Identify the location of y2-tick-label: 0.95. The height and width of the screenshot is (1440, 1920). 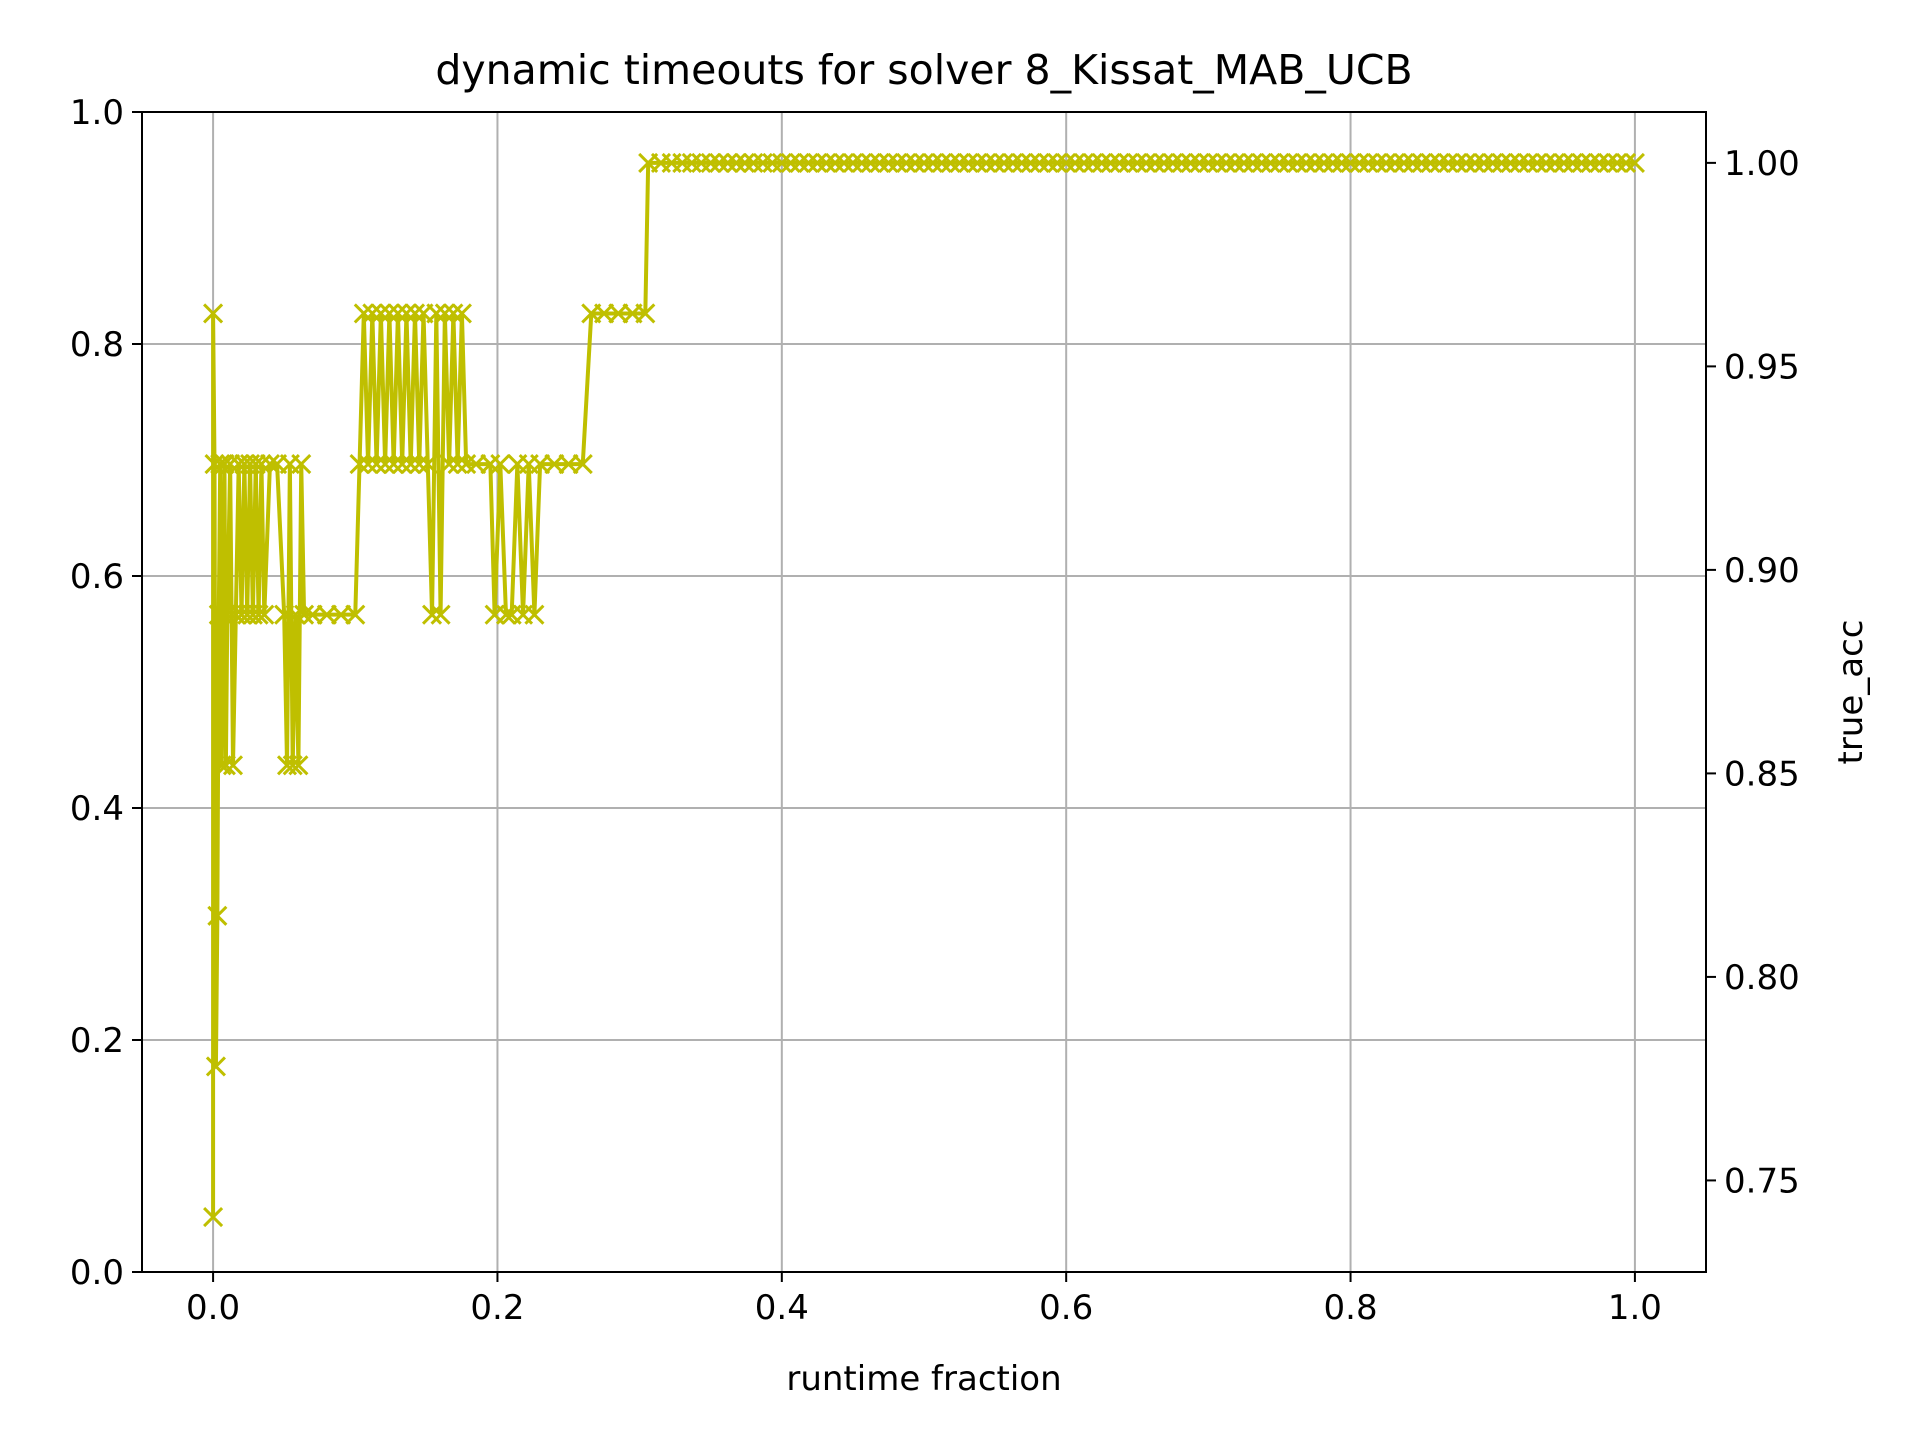
(1762, 367).